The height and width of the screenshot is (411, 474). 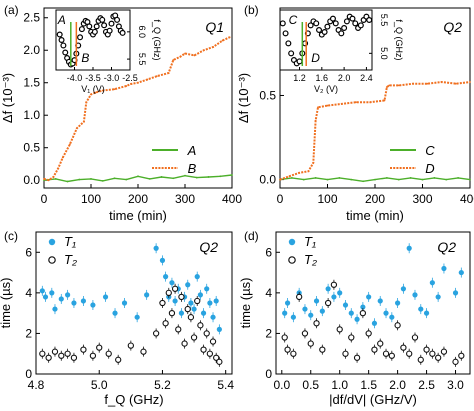 What do you see at coordinates (293, 20) in the screenshot?
I see `inset-marker-label: C` at bounding box center [293, 20].